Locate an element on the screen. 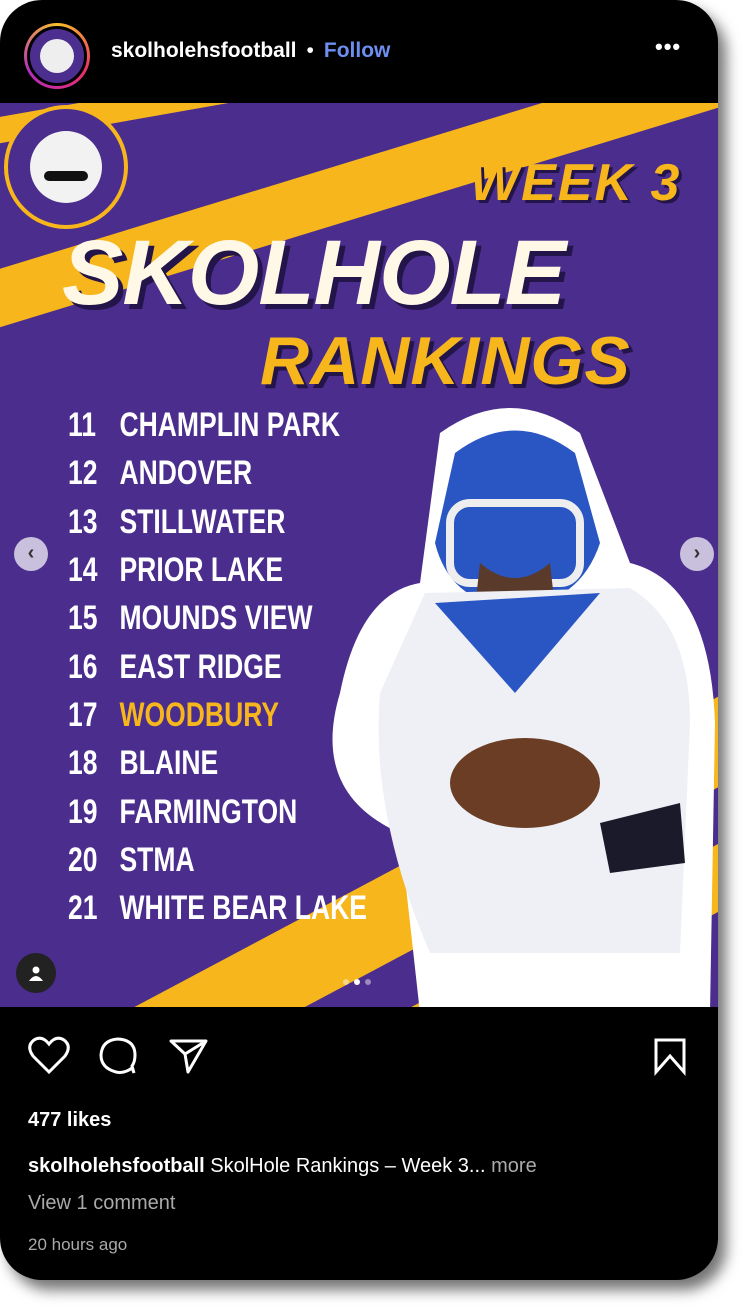 The image size is (744, 1306). rank-number: 15 is located at coordinates (83, 618).